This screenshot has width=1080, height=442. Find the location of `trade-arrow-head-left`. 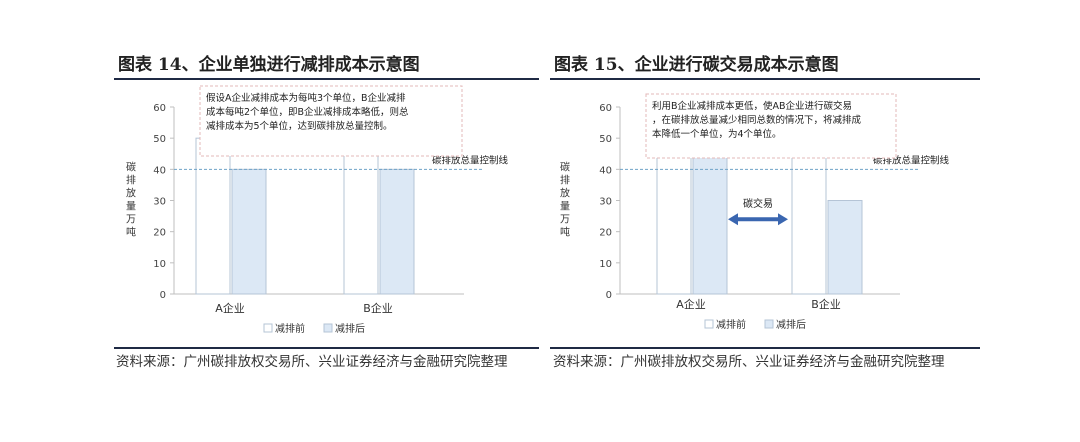

trade-arrow-head-left is located at coordinates (733, 219).